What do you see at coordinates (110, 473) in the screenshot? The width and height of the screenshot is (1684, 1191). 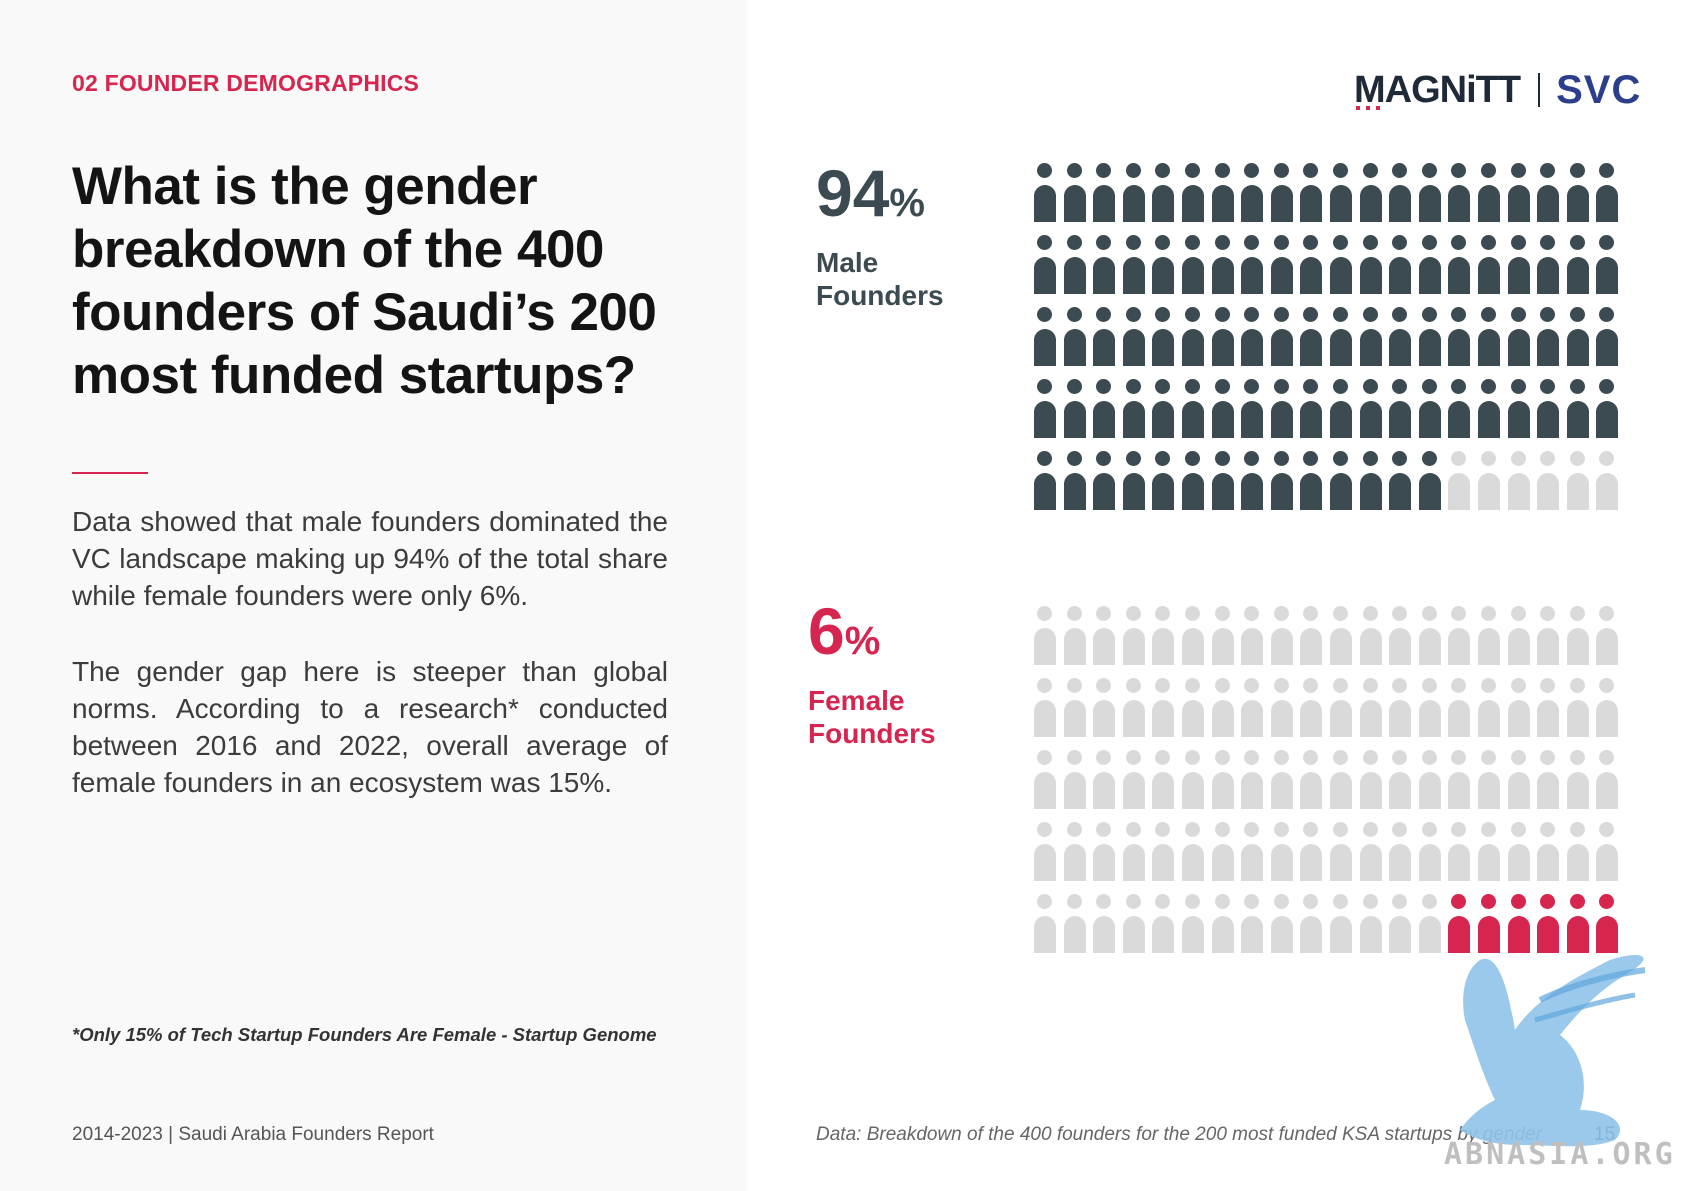 I see `title-divider` at bounding box center [110, 473].